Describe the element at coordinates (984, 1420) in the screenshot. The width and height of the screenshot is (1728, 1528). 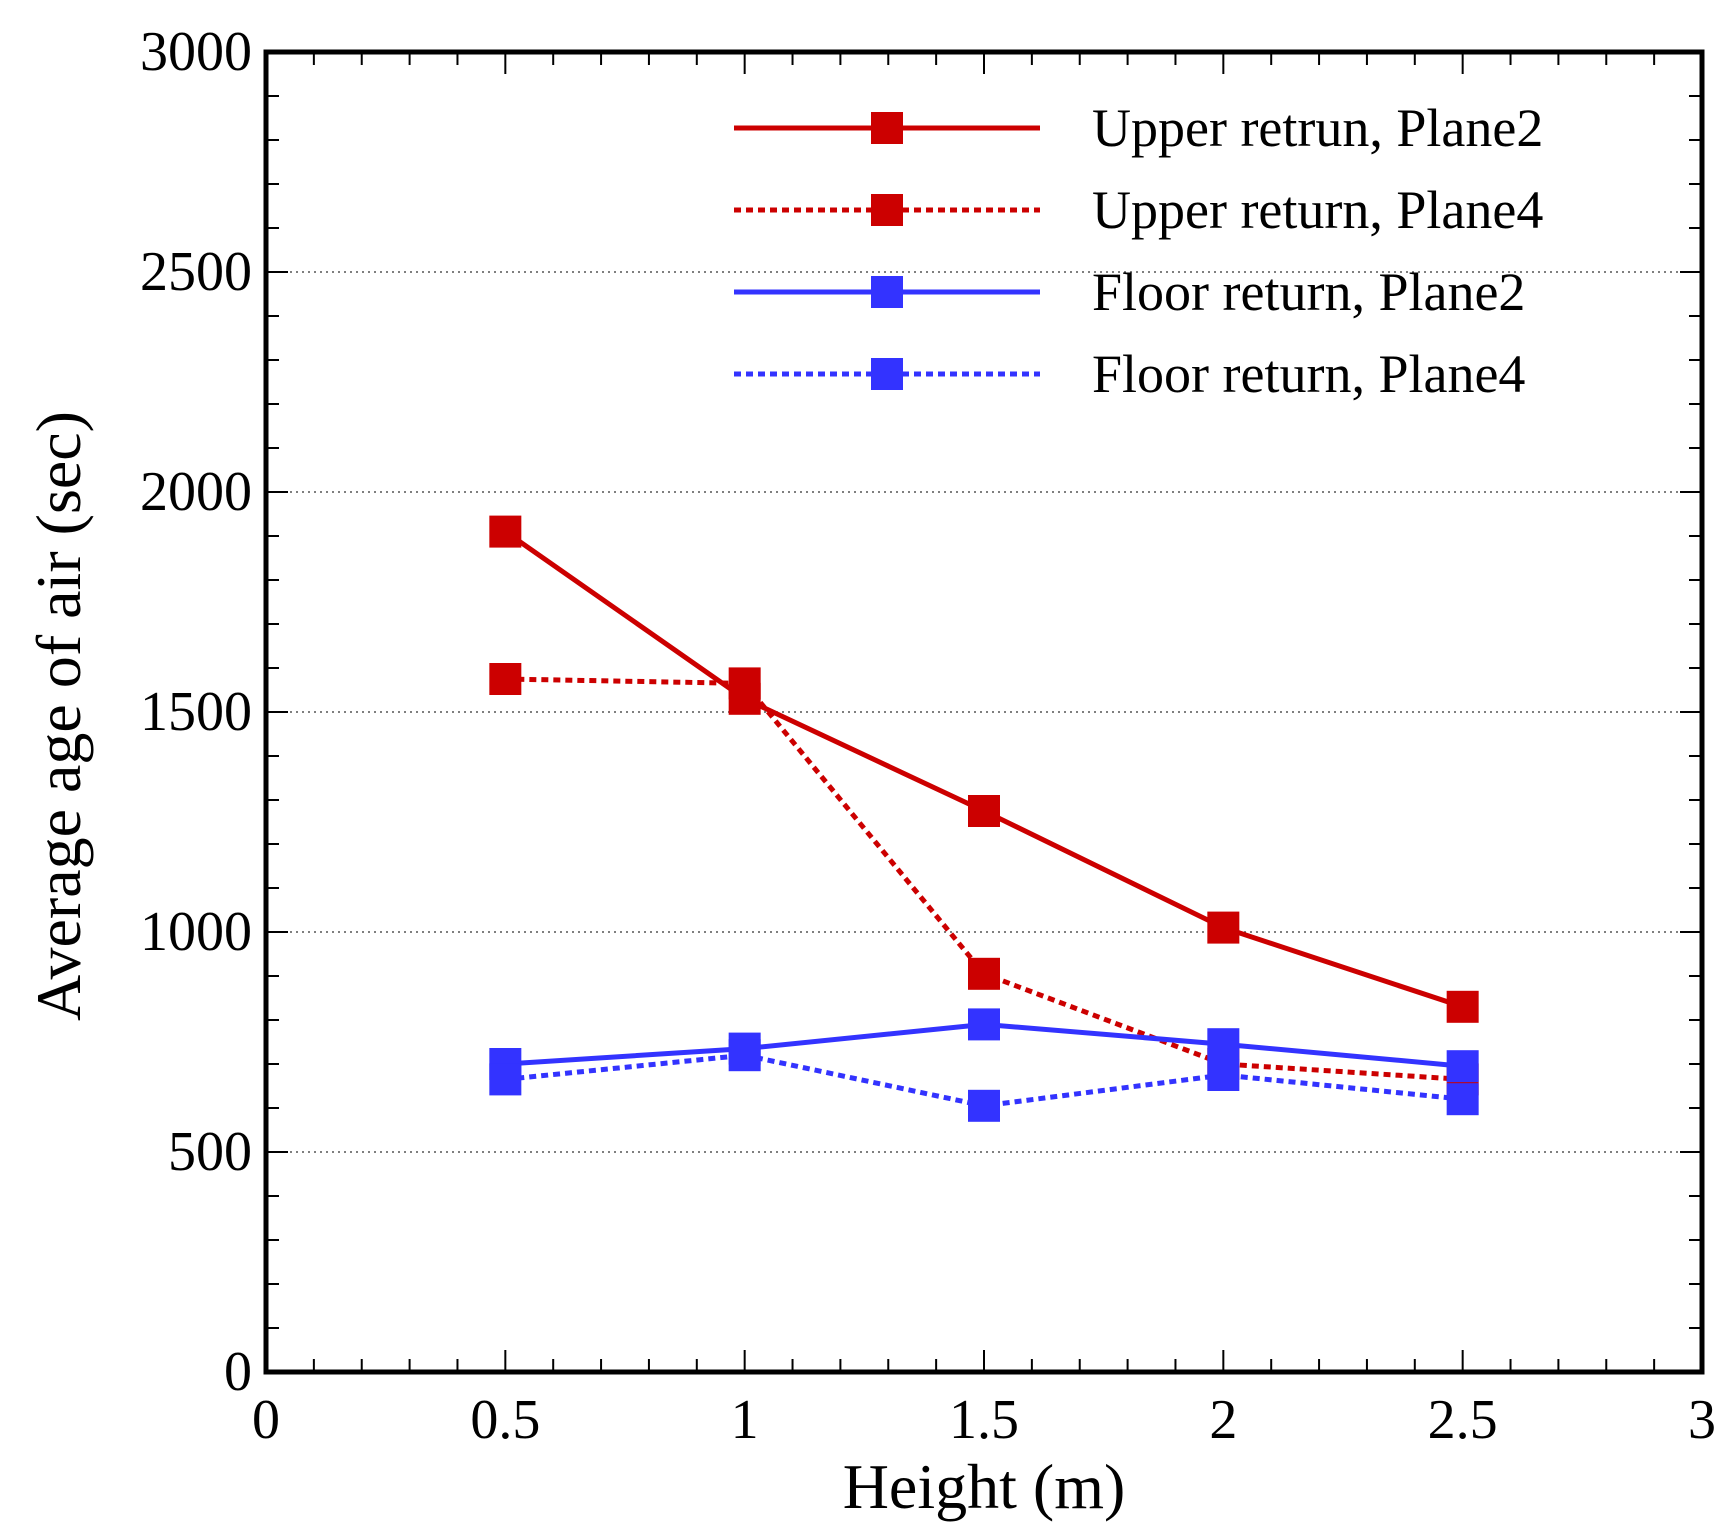
I see `x-tick-label: 1.5` at that location.